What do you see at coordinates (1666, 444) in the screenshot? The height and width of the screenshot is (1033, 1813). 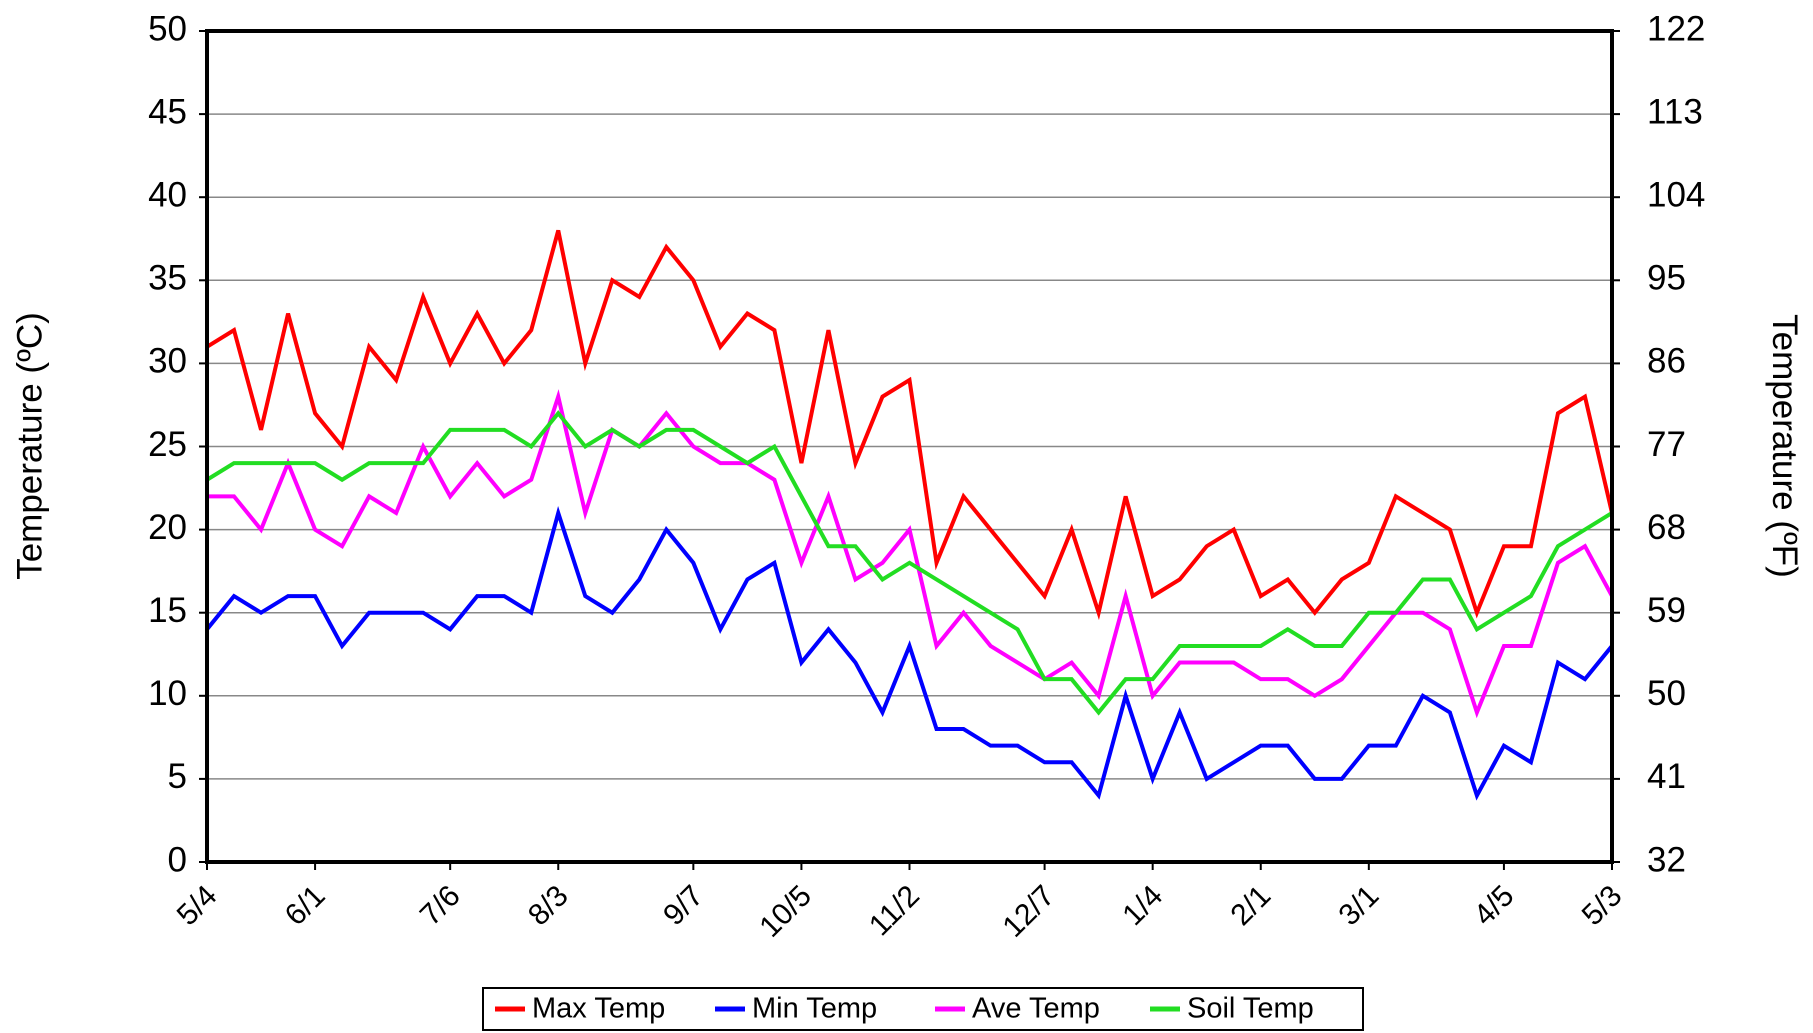 I see `y2-tick-label: 77` at bounding box center [1666, 444].